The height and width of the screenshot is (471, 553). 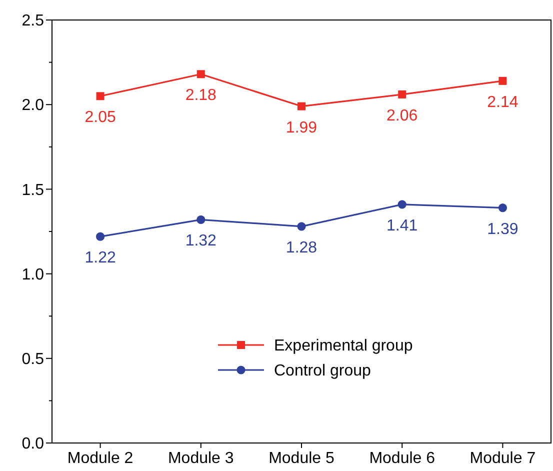 What do you see at coordinates (502, 102) in the screenshot?
I see `data-label: 2.14` at bounding box center [502, 102].